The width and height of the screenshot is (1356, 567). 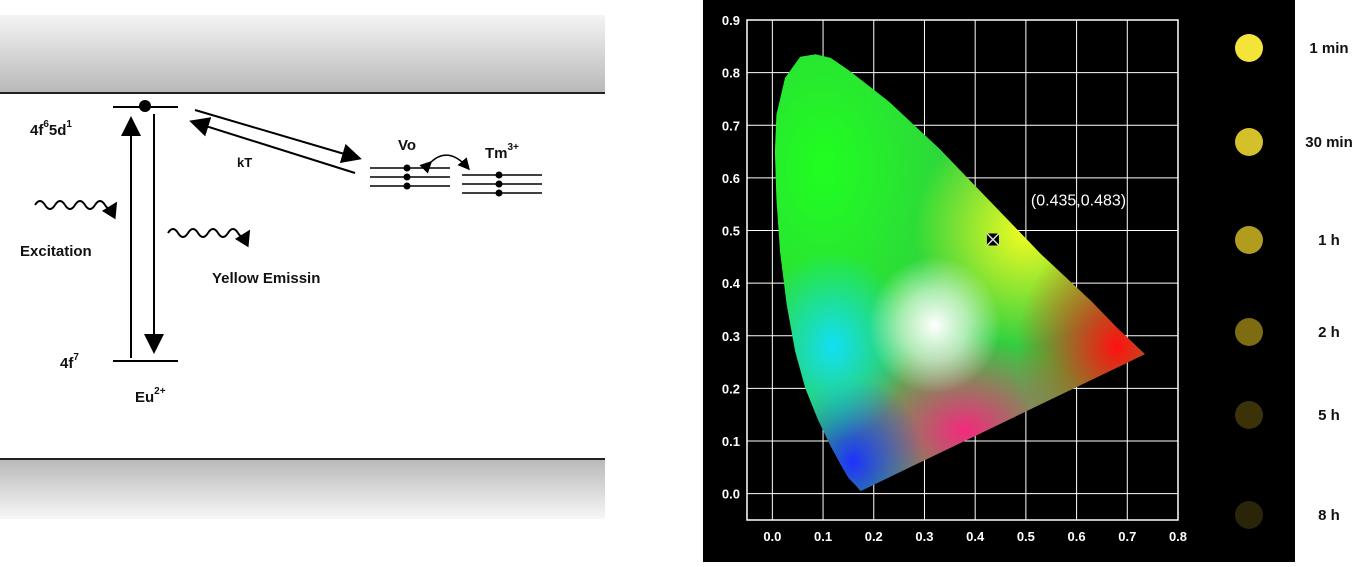 I want to click on afterglow-svg: 1 min 30 min 1 h 2 h 5 h 8 h, so click(x=1279, y=281).